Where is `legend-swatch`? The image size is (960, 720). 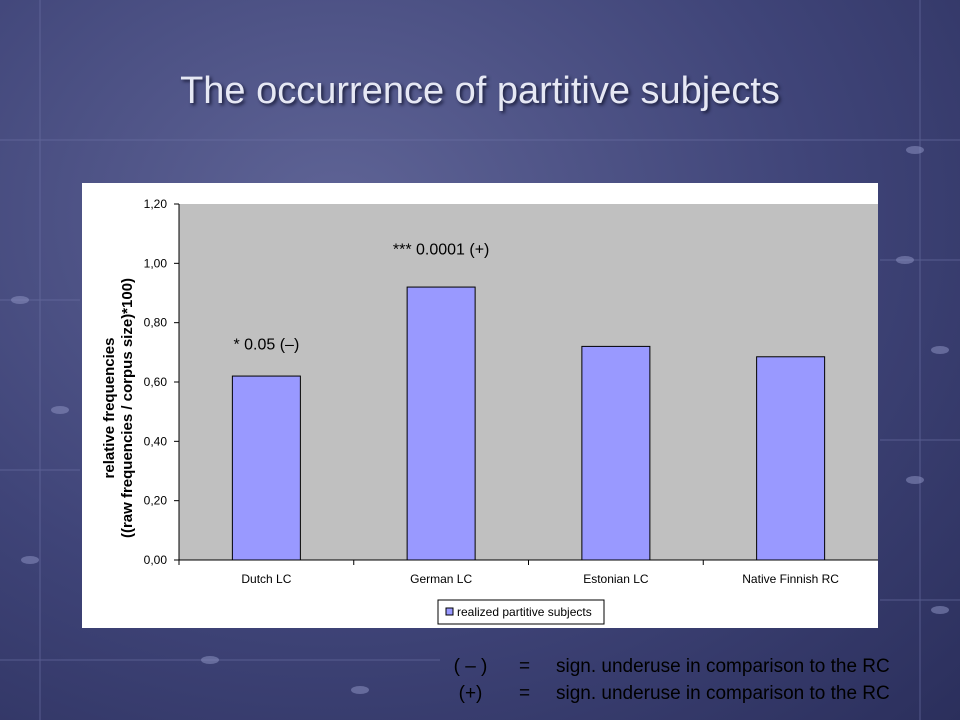 legend-swatch is located at coordinates (449, 611).